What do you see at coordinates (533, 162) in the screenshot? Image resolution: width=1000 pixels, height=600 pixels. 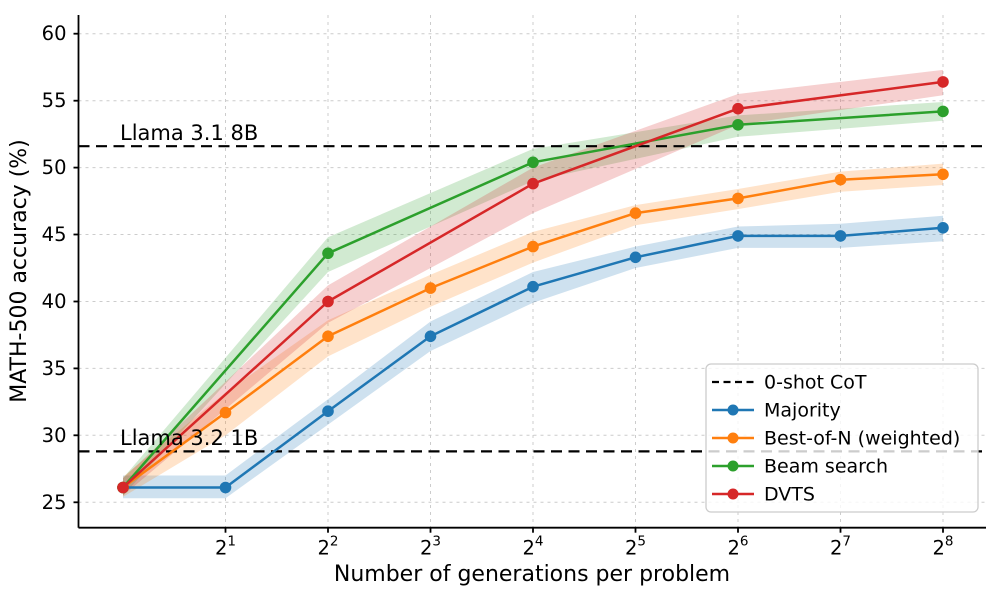 I see `data-point-beam-search-2e4` at bounding box center [533, 162].